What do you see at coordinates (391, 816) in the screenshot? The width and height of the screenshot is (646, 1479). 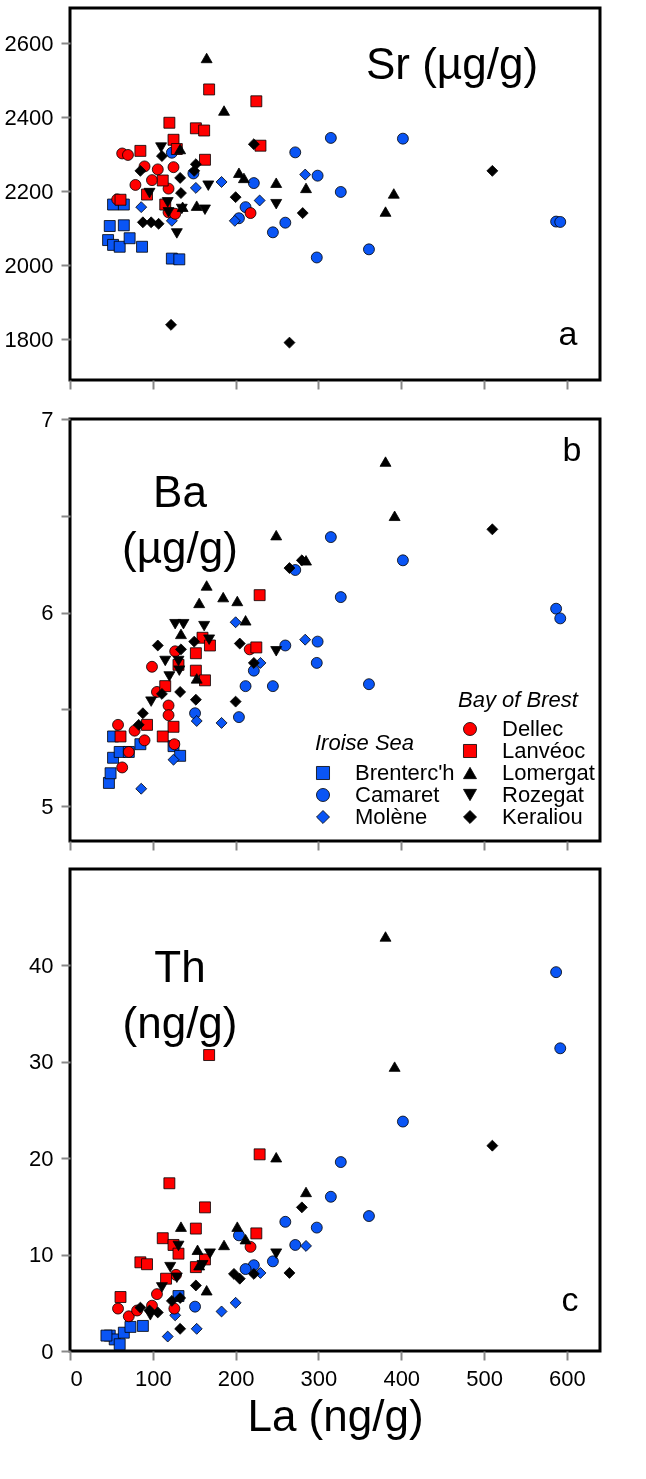 I see `legend-label: Molène` at bounding box center [391, 816].